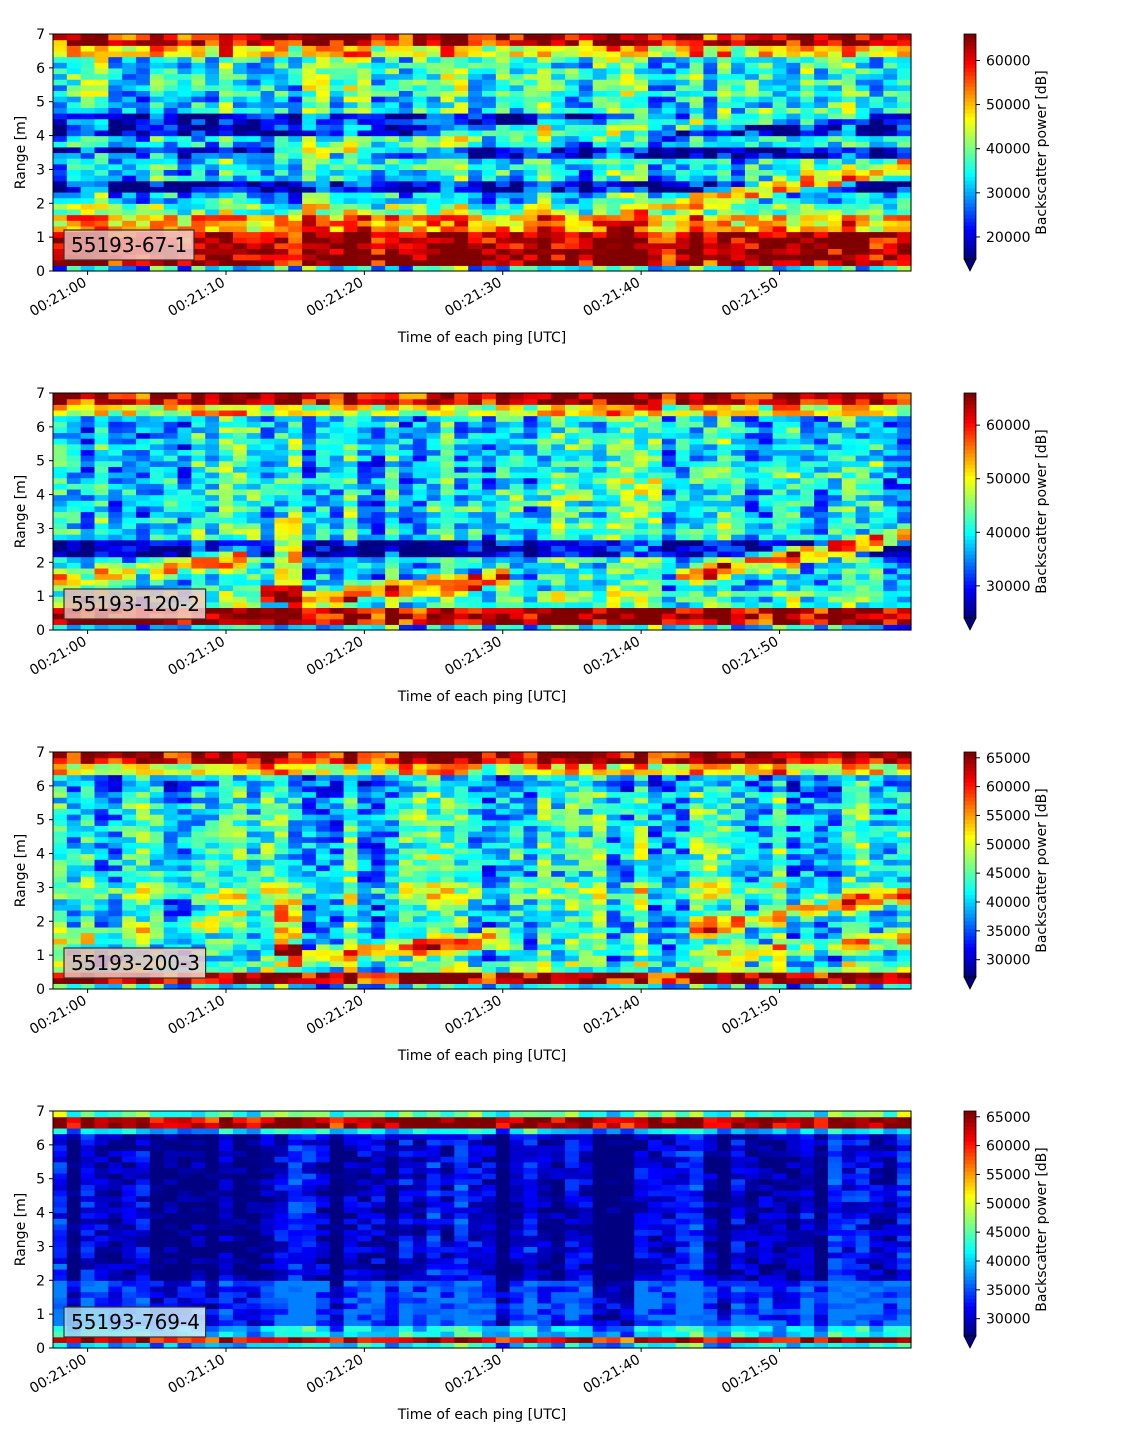 This screenshot has height=1440, width=1140. Describe the element at coordinates (40, 103) in the screenshot. I see `y-tick-label: 5` at that location.